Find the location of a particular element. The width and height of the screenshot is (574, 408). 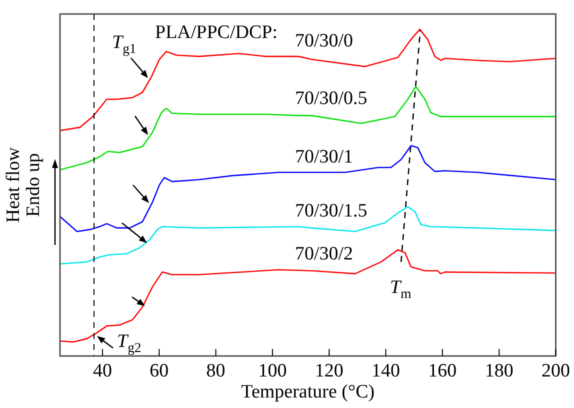

x-tick-label: 200 is located at coordinates (556, 371).